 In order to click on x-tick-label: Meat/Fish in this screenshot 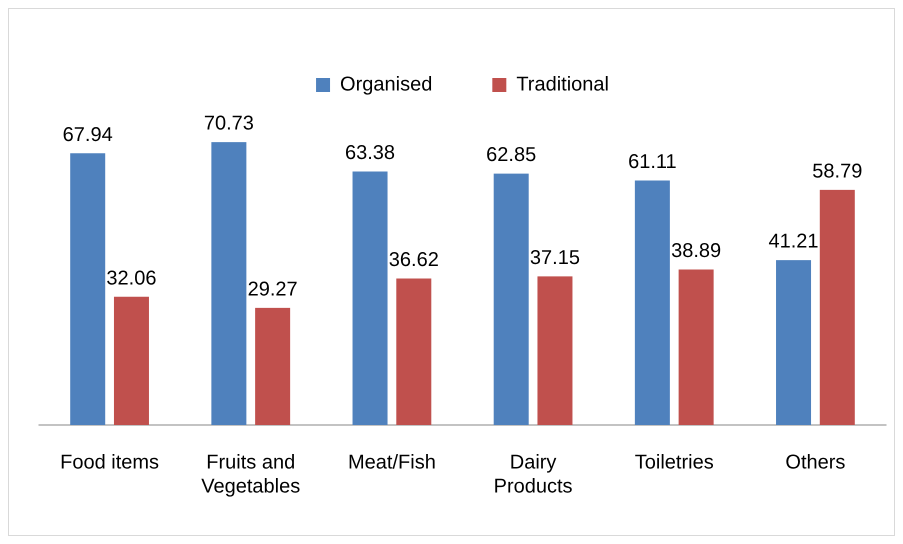, I will do `click(392, 463)`.